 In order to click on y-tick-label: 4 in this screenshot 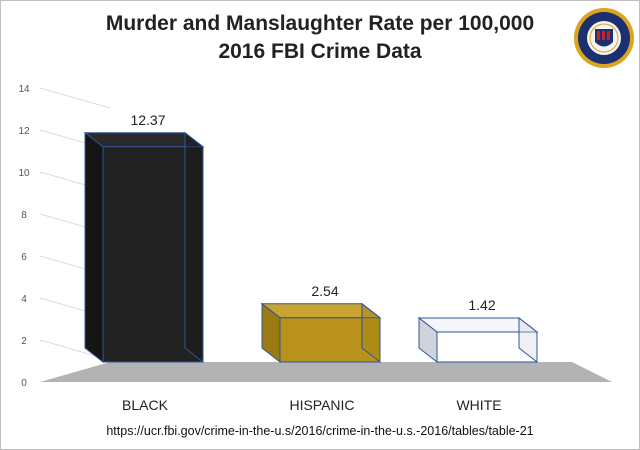, I will do `click(24, 299)`.